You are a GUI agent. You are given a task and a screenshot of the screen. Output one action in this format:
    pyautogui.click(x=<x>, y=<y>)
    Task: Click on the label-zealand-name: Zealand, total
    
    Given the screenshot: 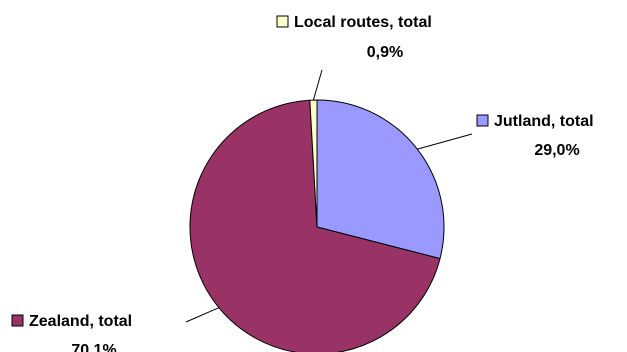 What is the action you would take?
    pyautogui.click(x=80, y=321)
    